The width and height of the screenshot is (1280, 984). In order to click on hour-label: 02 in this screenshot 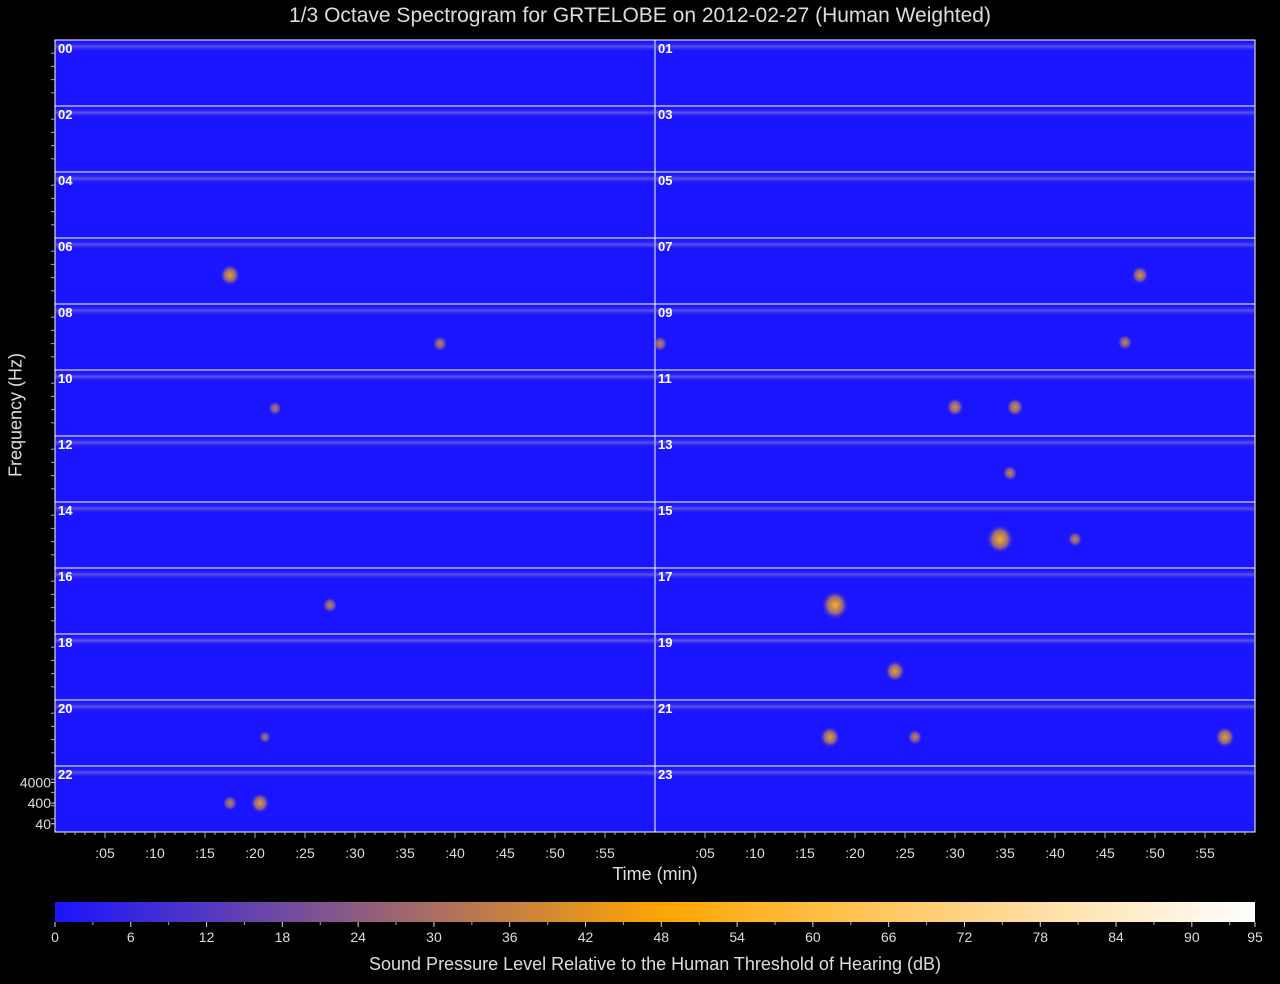, I will do `click(65, 114)`.